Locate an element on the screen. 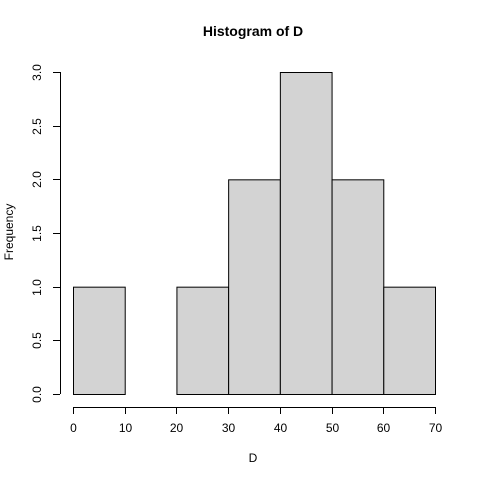 This screenshot has width=480, height=480. y-axis: 0.0 0.5 1.0 1.5 2.0 2.5 3.0 is located at coordinates (45, 233).